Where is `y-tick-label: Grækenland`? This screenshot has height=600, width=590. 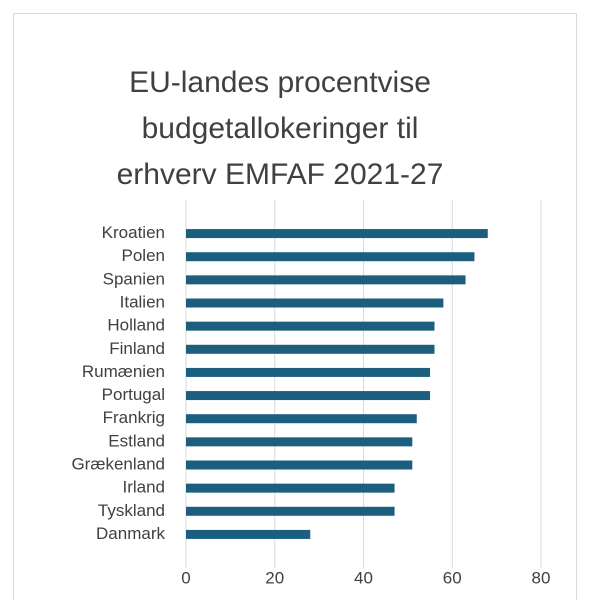 y-tick-label: Grækenland is located at coordinates (118, 463).